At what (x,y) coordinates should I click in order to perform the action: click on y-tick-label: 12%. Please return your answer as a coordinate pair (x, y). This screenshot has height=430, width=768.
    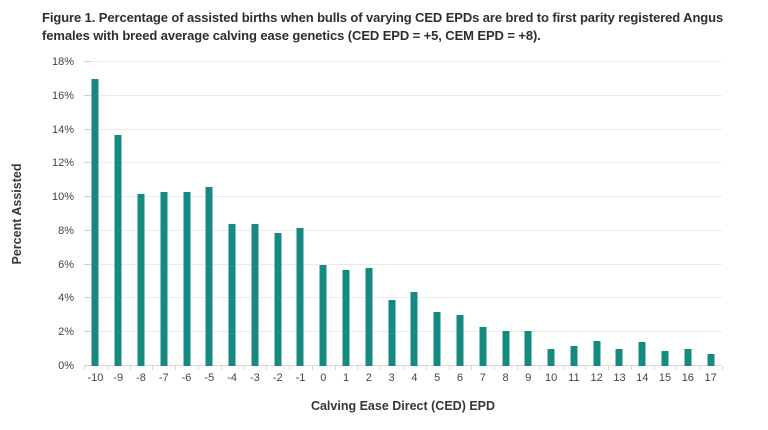
    Looking at the image, I should click on (62, 163).